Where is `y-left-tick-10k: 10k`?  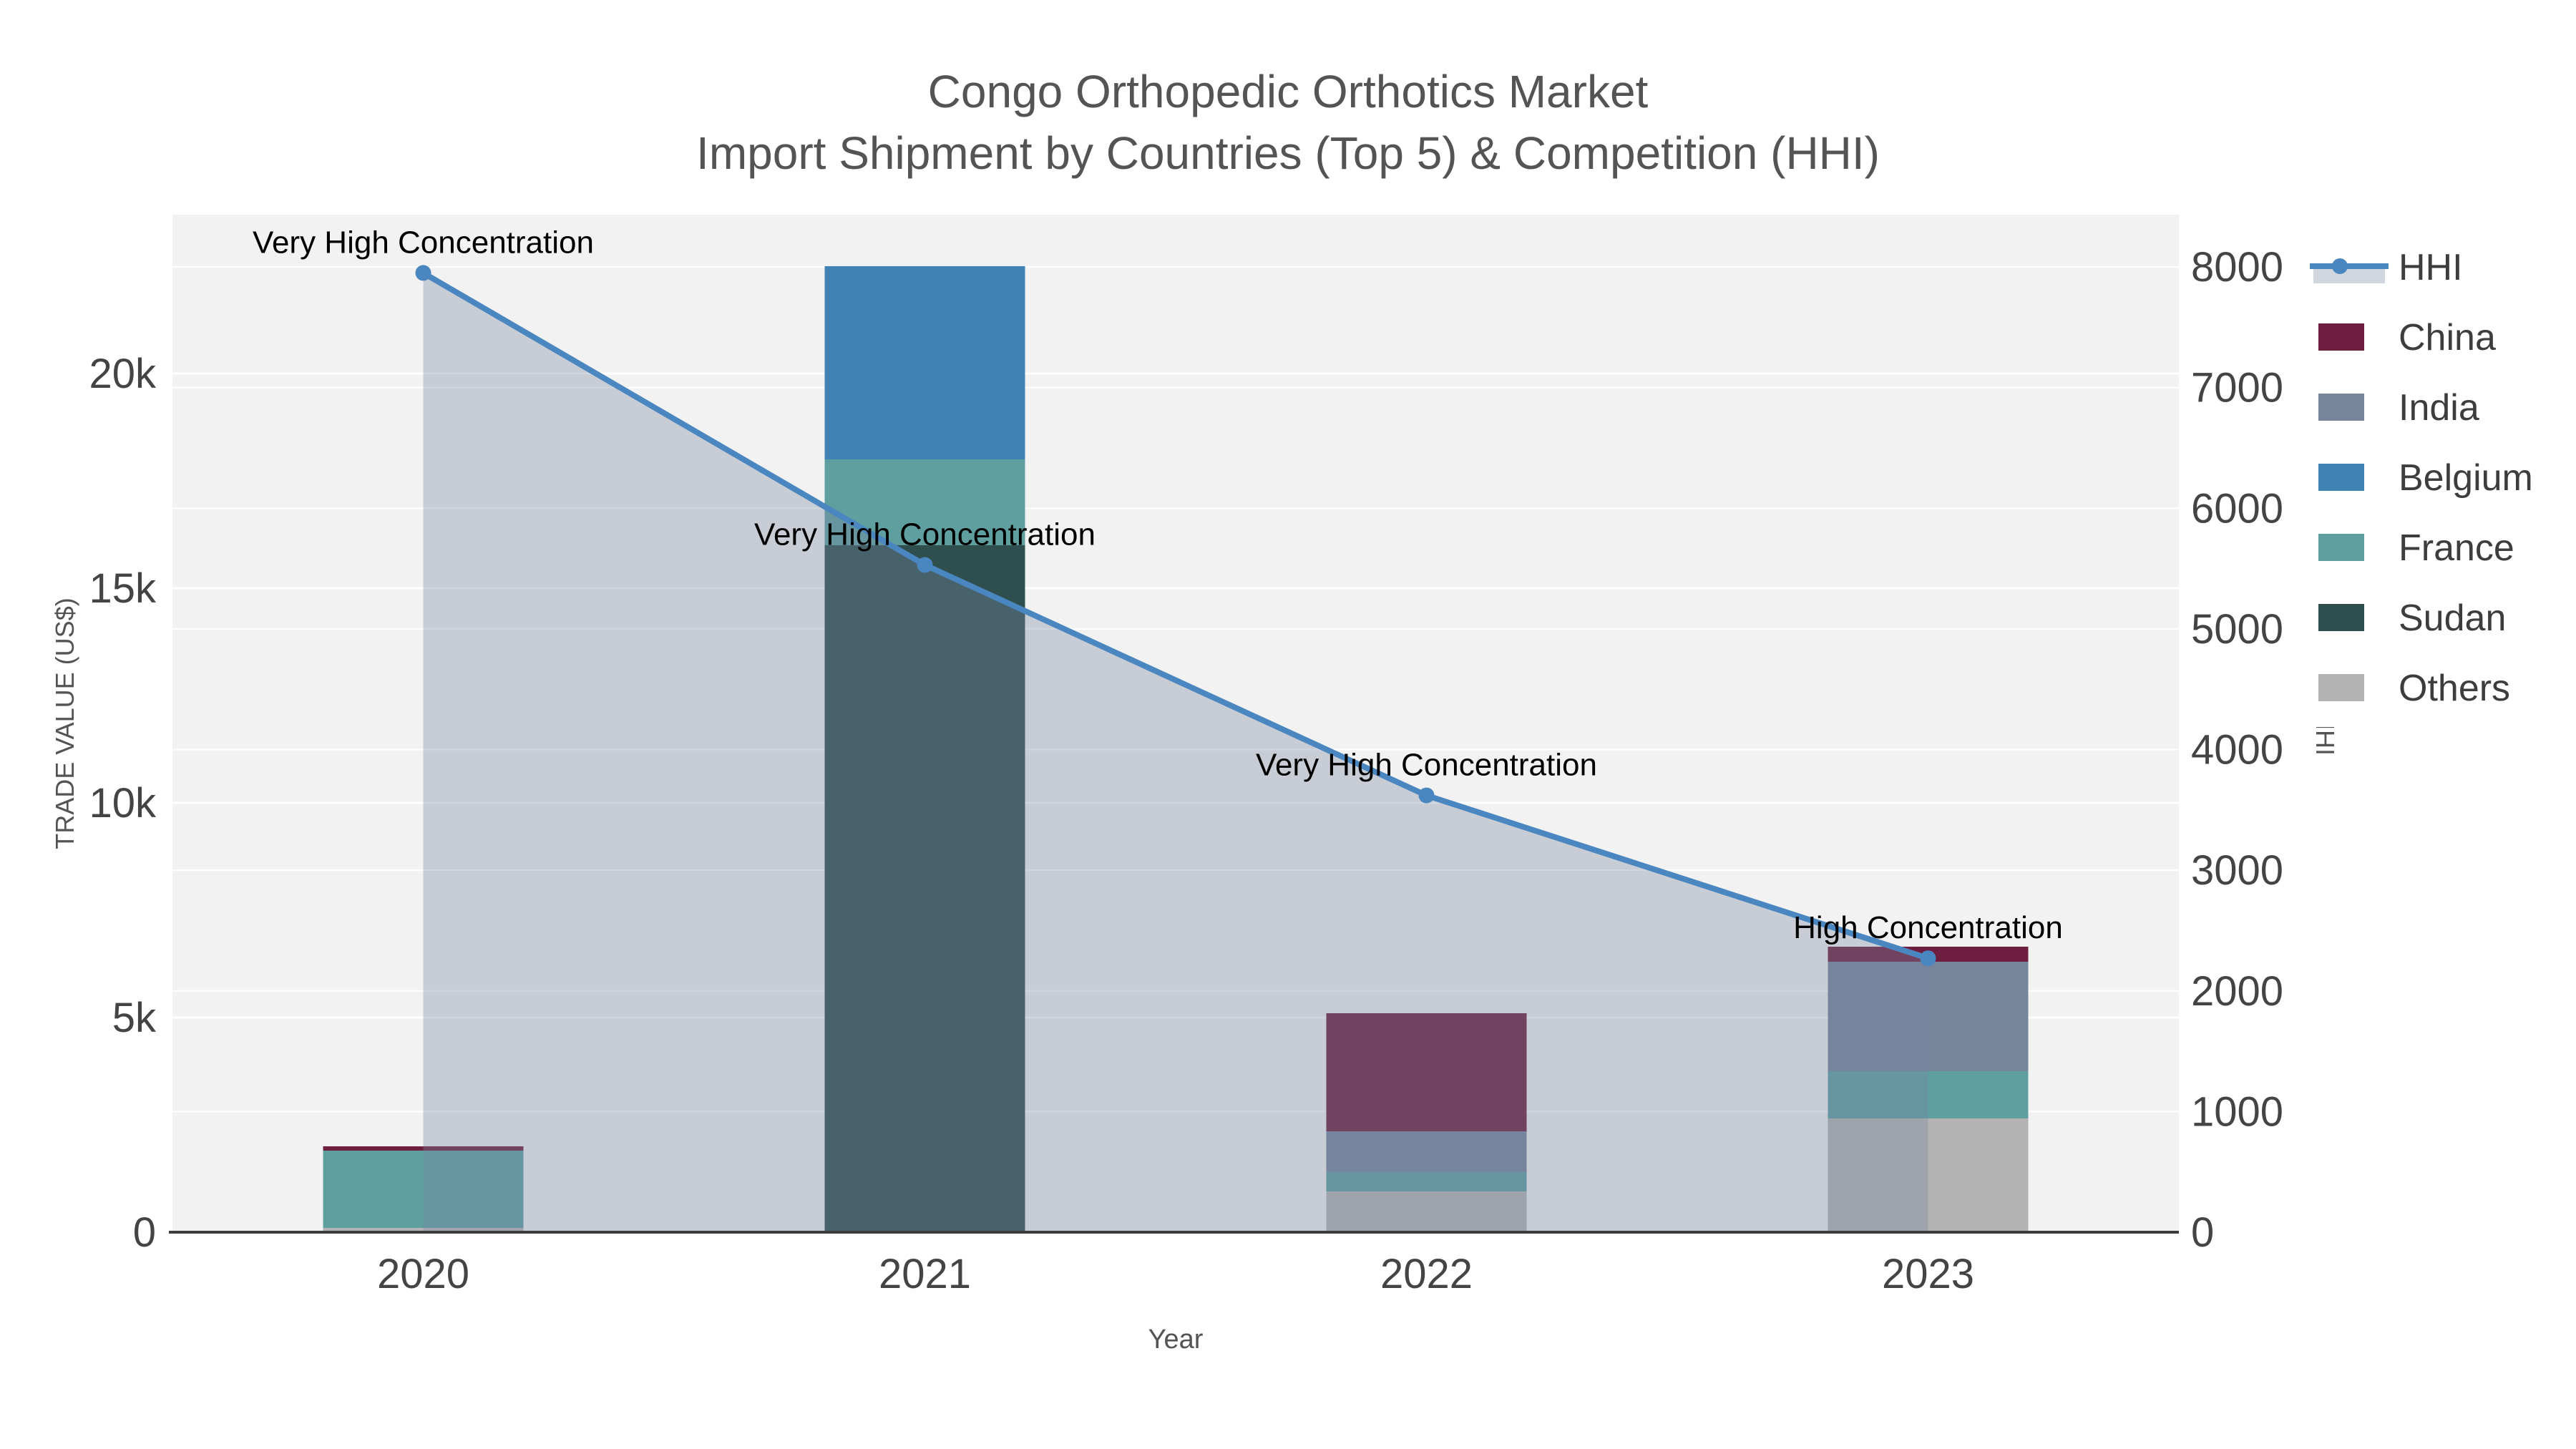 y-left-tick-10k: 10k is located at coordinates (123, 803).